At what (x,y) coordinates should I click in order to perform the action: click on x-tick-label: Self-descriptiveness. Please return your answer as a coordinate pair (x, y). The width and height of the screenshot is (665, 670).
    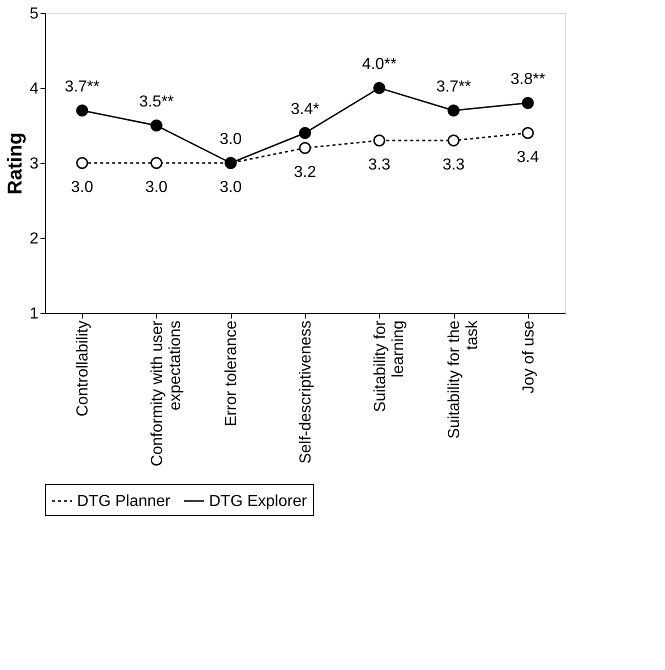
    Looking at the image, I should click on (306, 392).